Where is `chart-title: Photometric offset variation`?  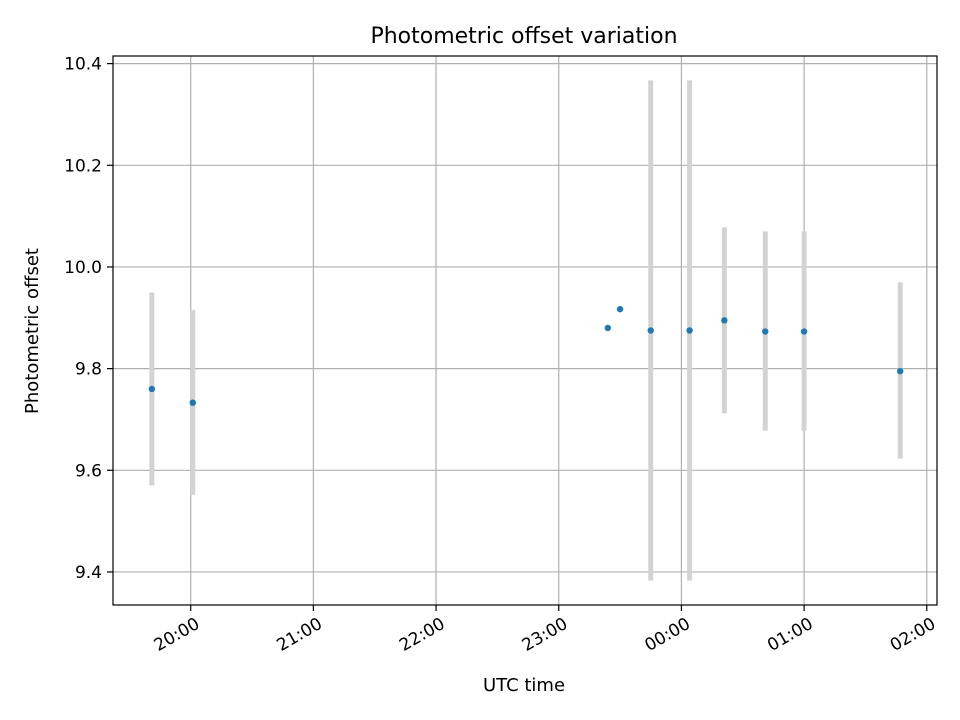 chart-title: Photometric offset variation is located at coordinates (523, 36).